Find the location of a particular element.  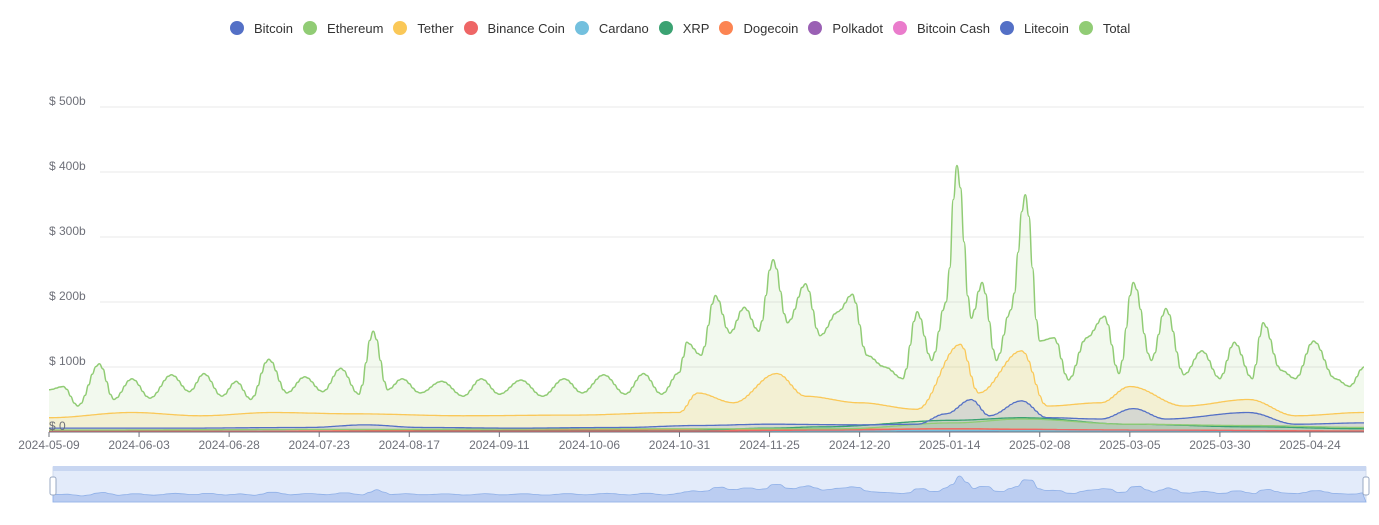

x-tick-label: 2024-10-06 is located at coordinates (590, 445).